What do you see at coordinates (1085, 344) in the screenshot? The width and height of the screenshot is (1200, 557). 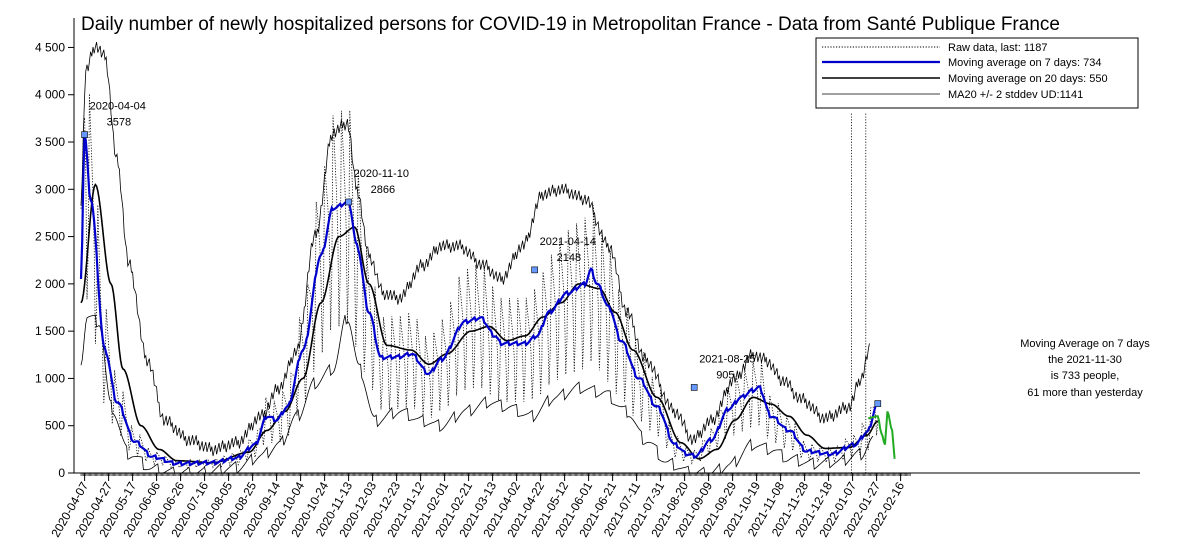 I see `note-line-1: Moving Average on 7 days` at bounding box center [1085, 344].